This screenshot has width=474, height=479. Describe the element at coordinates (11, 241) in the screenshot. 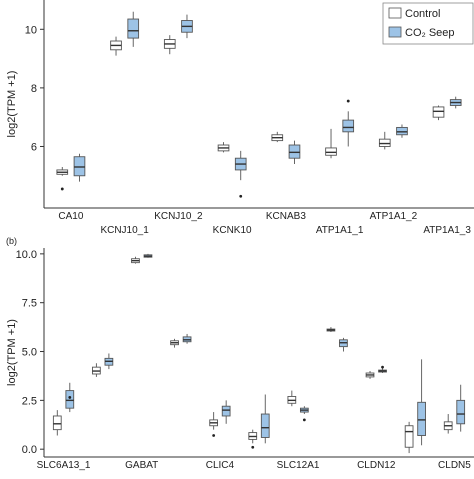

I see `panel-label: (b)` at that location.